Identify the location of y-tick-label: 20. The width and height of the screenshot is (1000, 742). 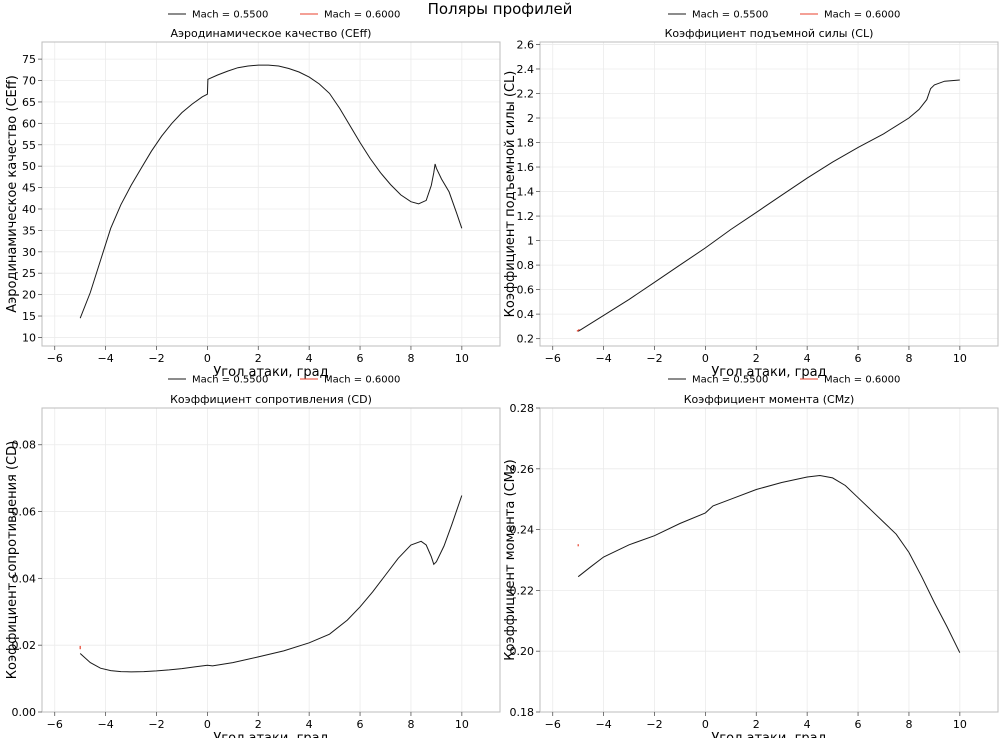
(29, 295).